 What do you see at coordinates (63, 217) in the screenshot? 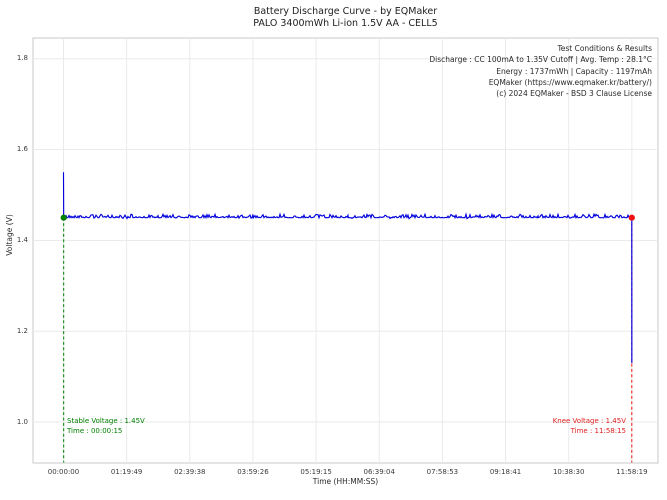
I see `stable-point-marker` at bounding box center [63, 217].